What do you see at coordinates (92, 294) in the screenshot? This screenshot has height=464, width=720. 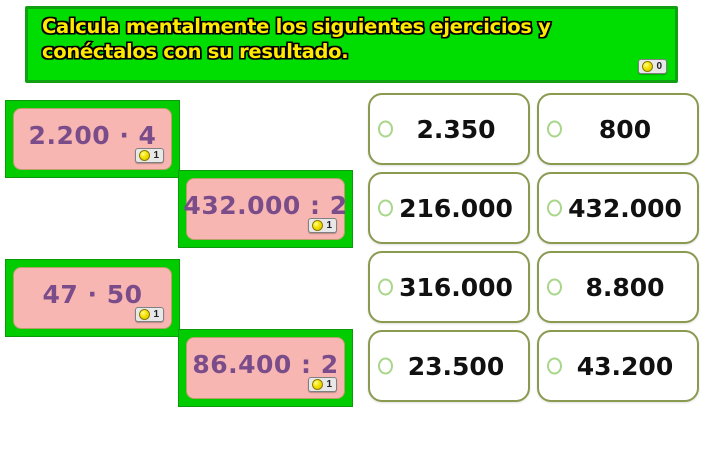 I see `exercise-card-3-expression: 47 · 50` at bounding box center [92, 294].